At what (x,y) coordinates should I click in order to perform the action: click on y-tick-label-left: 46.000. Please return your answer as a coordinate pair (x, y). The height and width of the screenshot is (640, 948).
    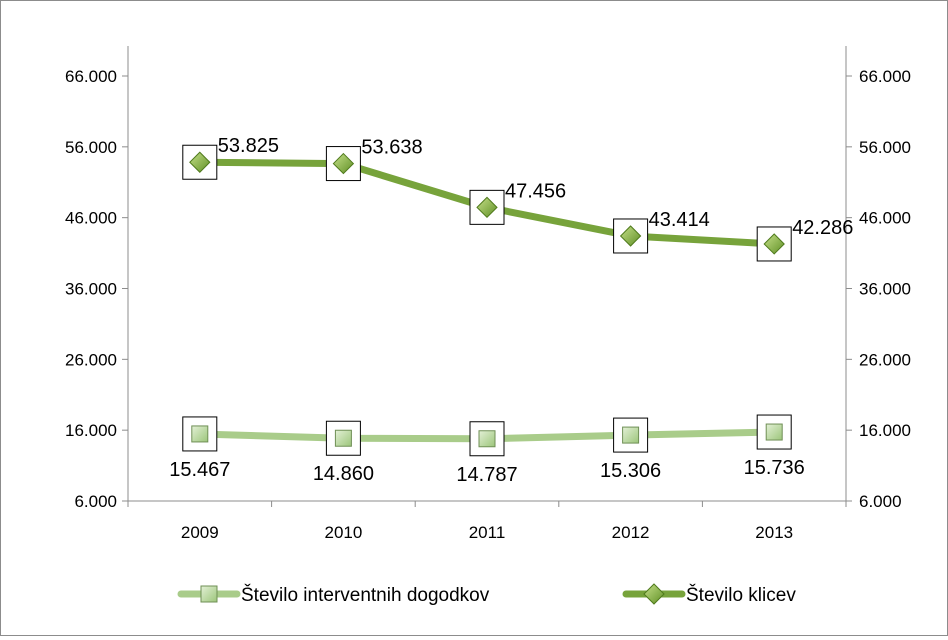
    Looking at the image, I should click on (91, 218).